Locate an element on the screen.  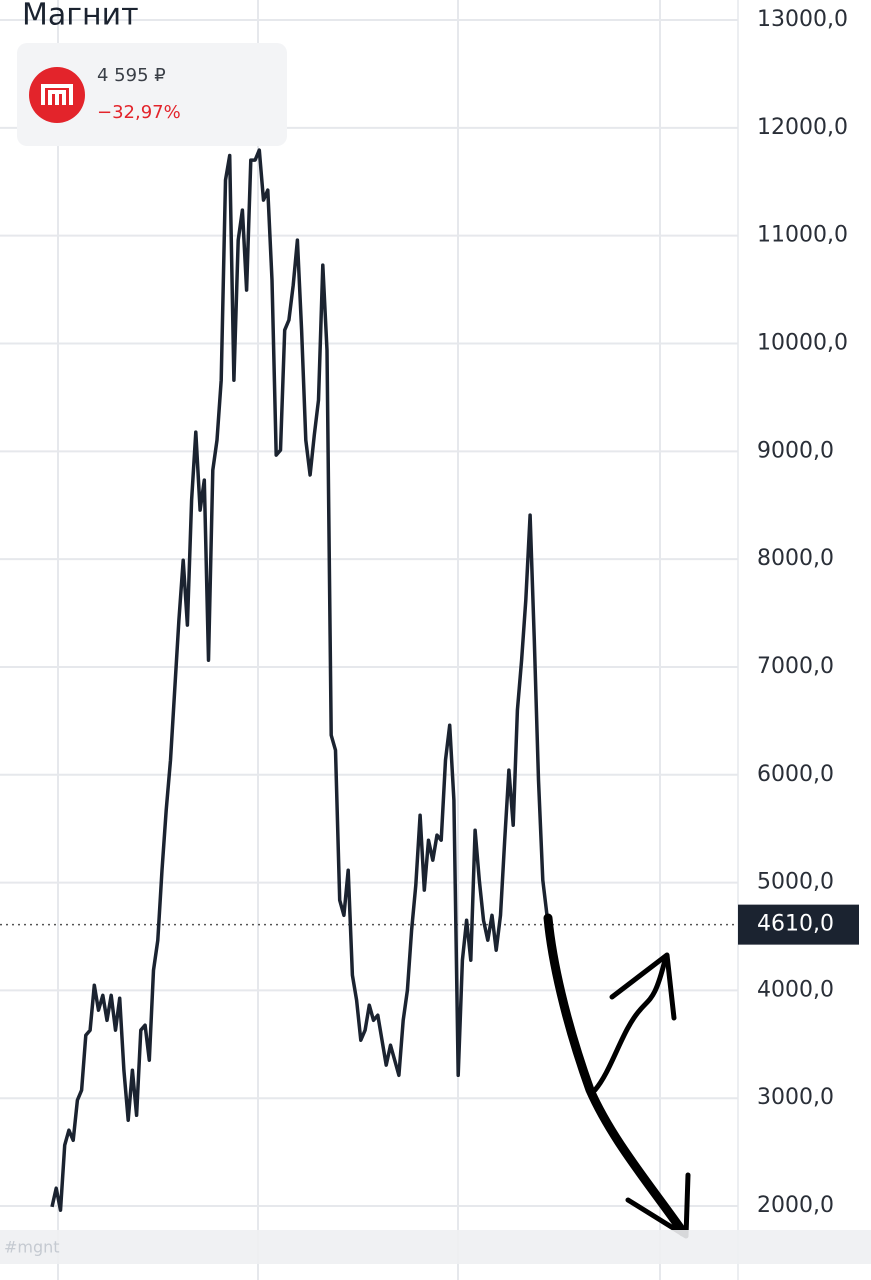
y-tick-label: 2000,0 is located at coordinates (795, 1205).